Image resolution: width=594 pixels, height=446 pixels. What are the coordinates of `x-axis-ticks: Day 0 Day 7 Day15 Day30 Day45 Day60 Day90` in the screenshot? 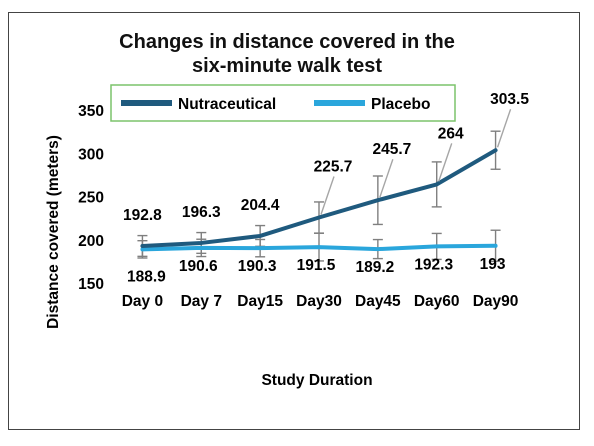 It's located at (320, 301).